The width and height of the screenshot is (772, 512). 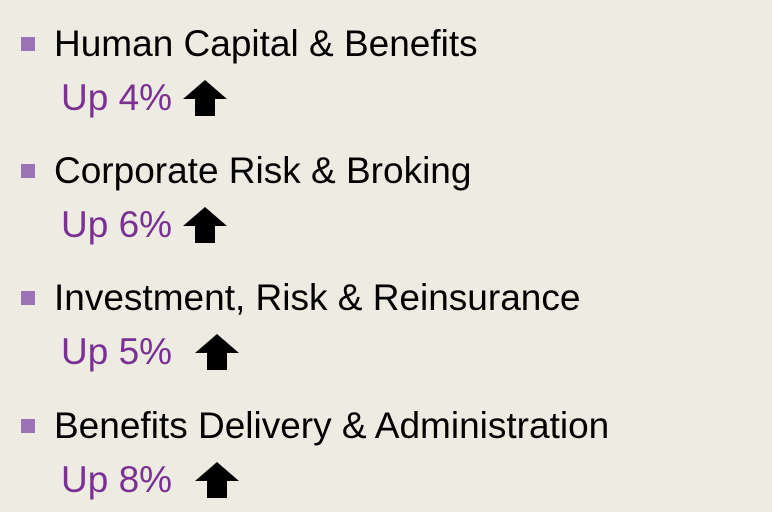 I want to click on item-title: Corporate Risk & Broking, so click(x=263, y=170).